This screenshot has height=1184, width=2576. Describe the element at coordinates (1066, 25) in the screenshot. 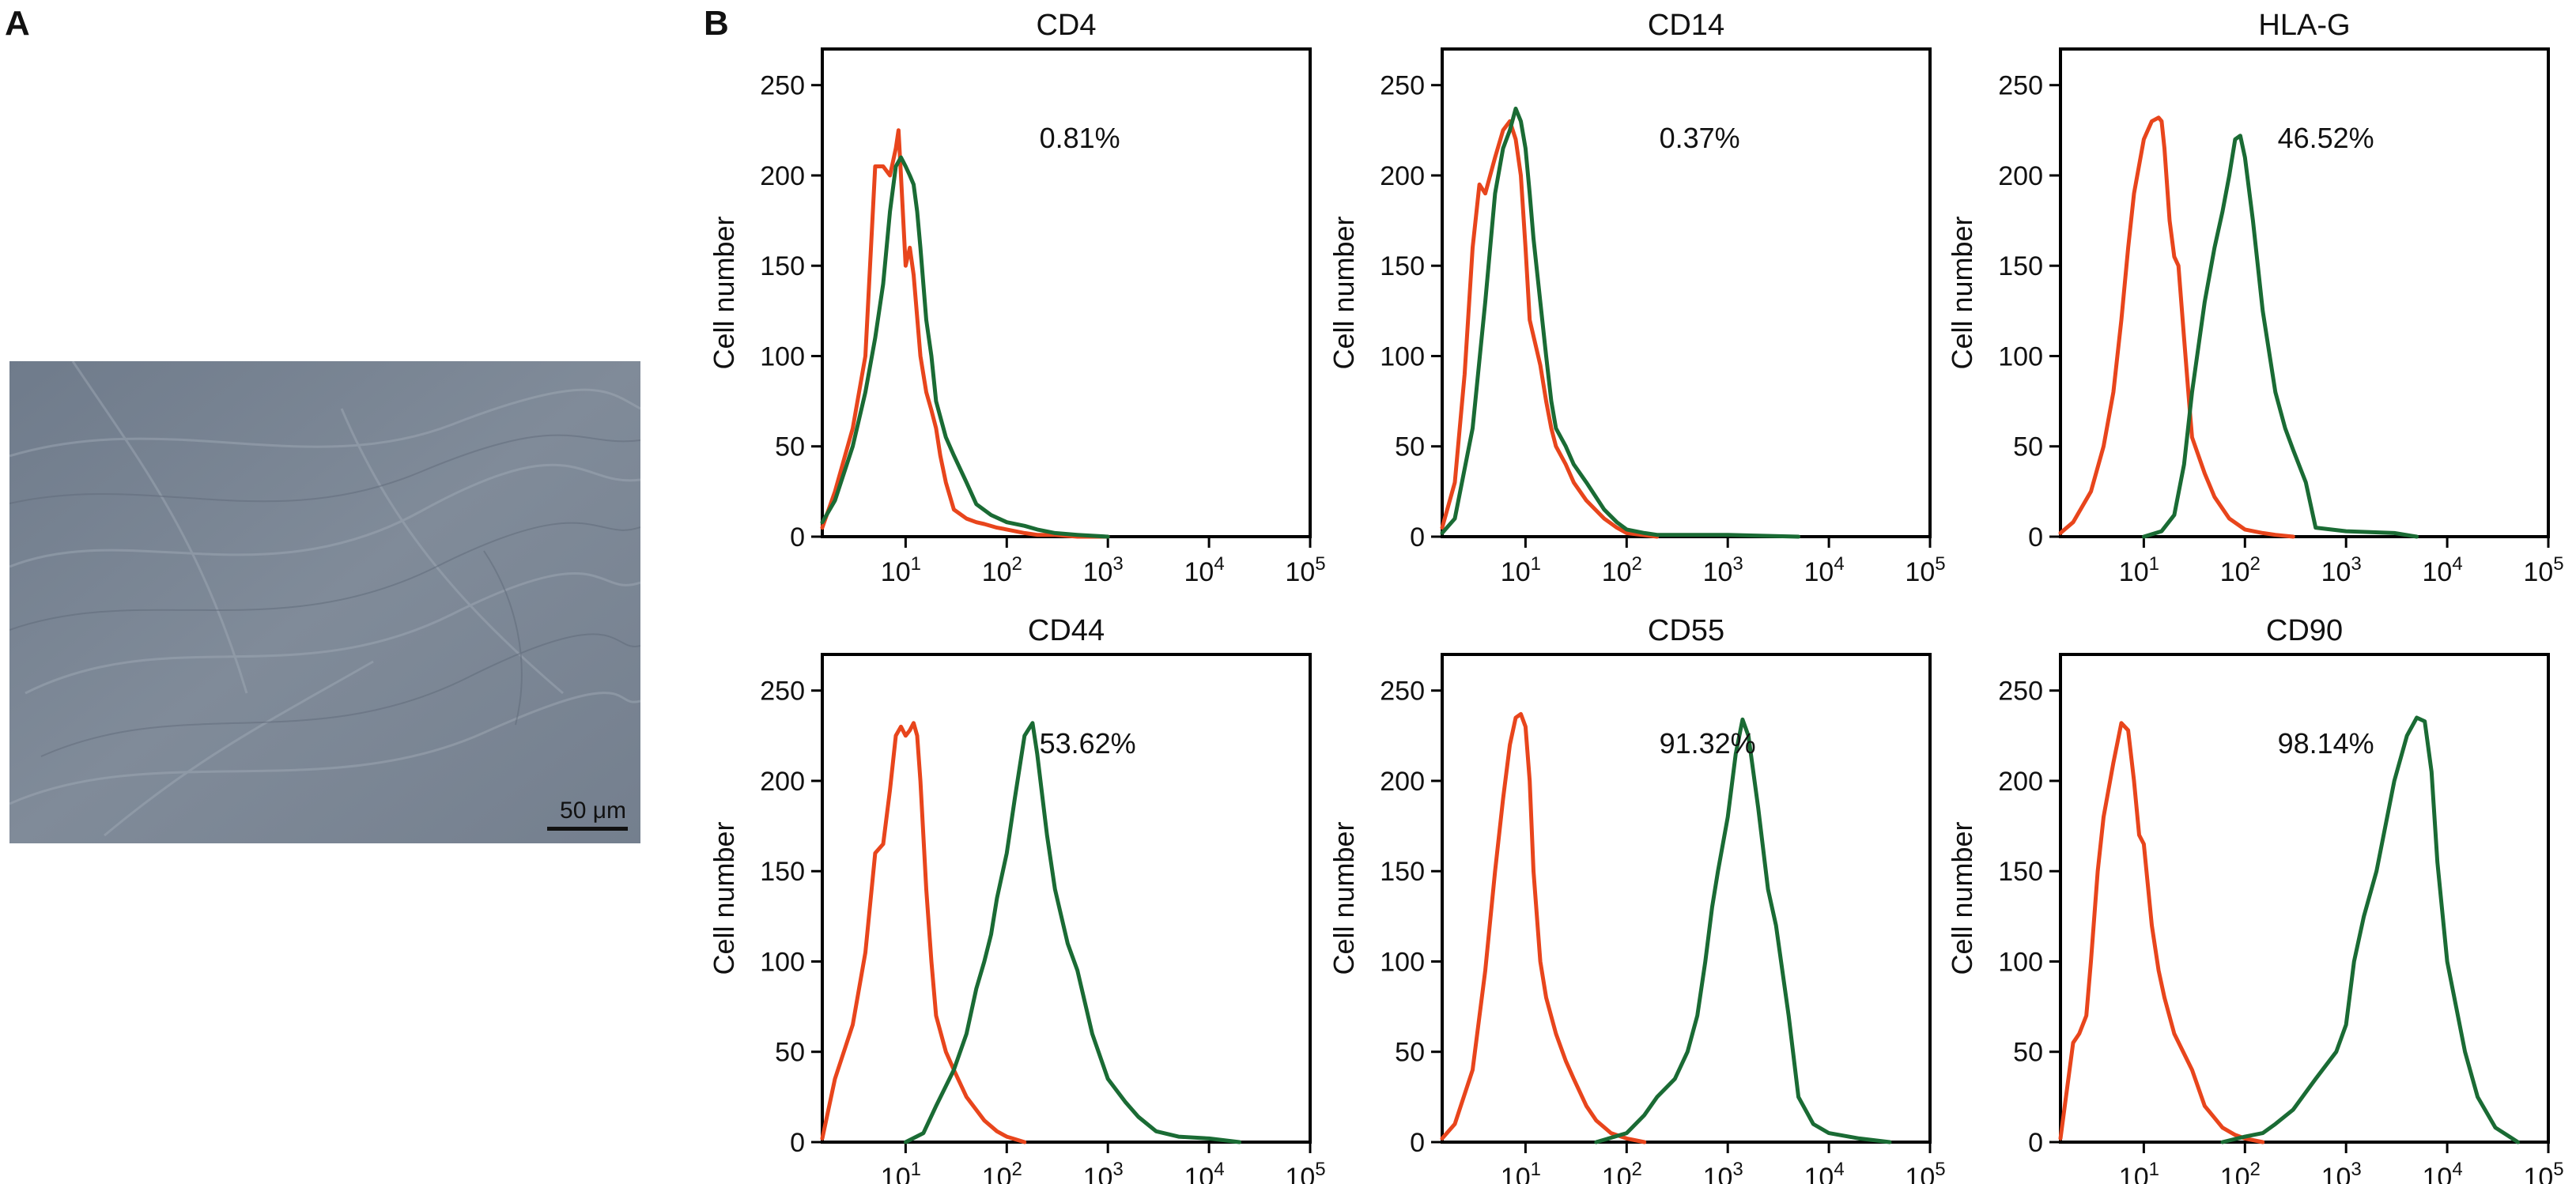

I see `chart-title: CD4` at that location.